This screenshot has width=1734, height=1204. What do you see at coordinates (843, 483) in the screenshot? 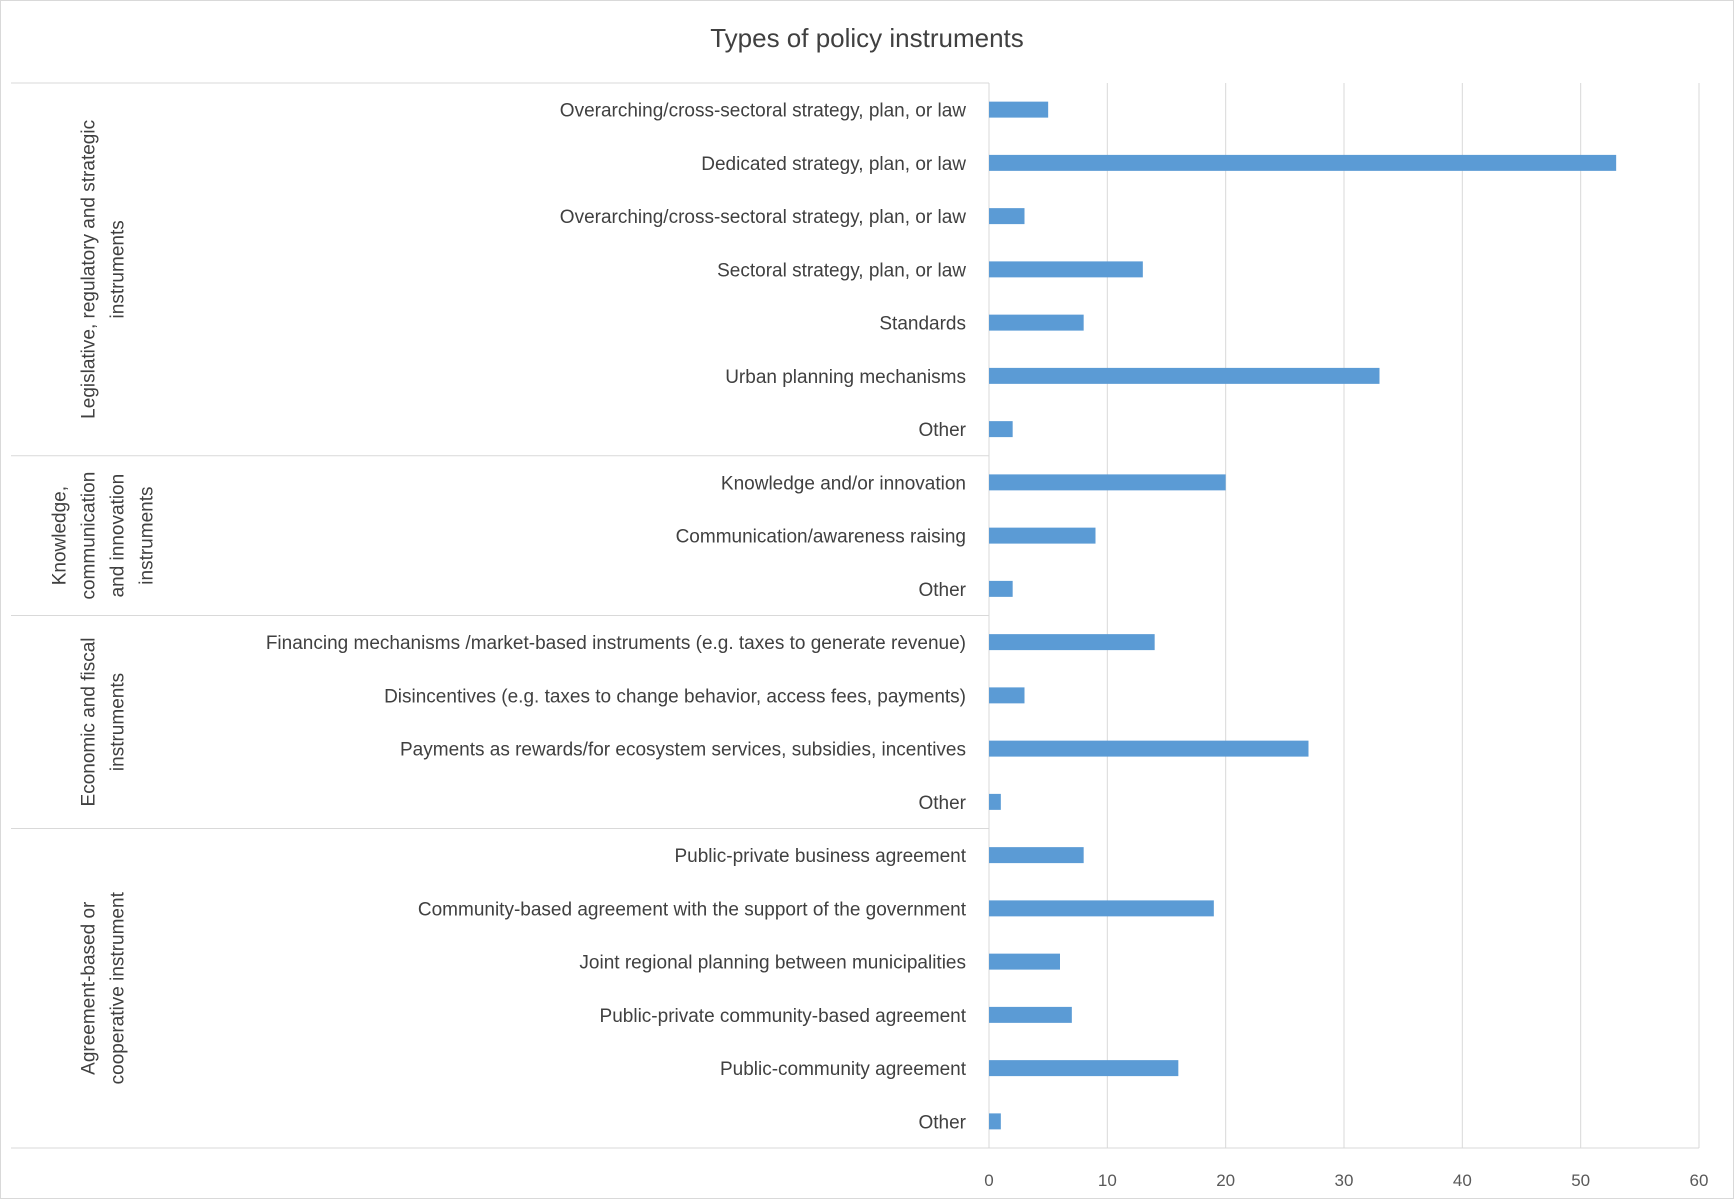
I see `category-label: Knowledge and/or innovation` at bounding box center [843, 483].